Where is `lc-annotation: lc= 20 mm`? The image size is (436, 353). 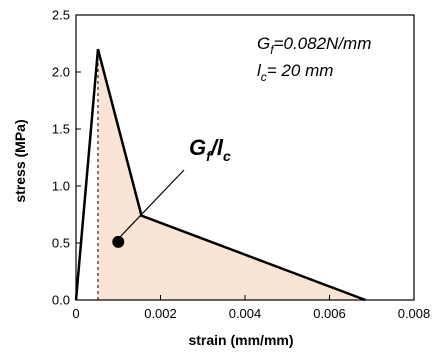
lc-annotation: lc= 20 mm is located at coordinates (295, 72).